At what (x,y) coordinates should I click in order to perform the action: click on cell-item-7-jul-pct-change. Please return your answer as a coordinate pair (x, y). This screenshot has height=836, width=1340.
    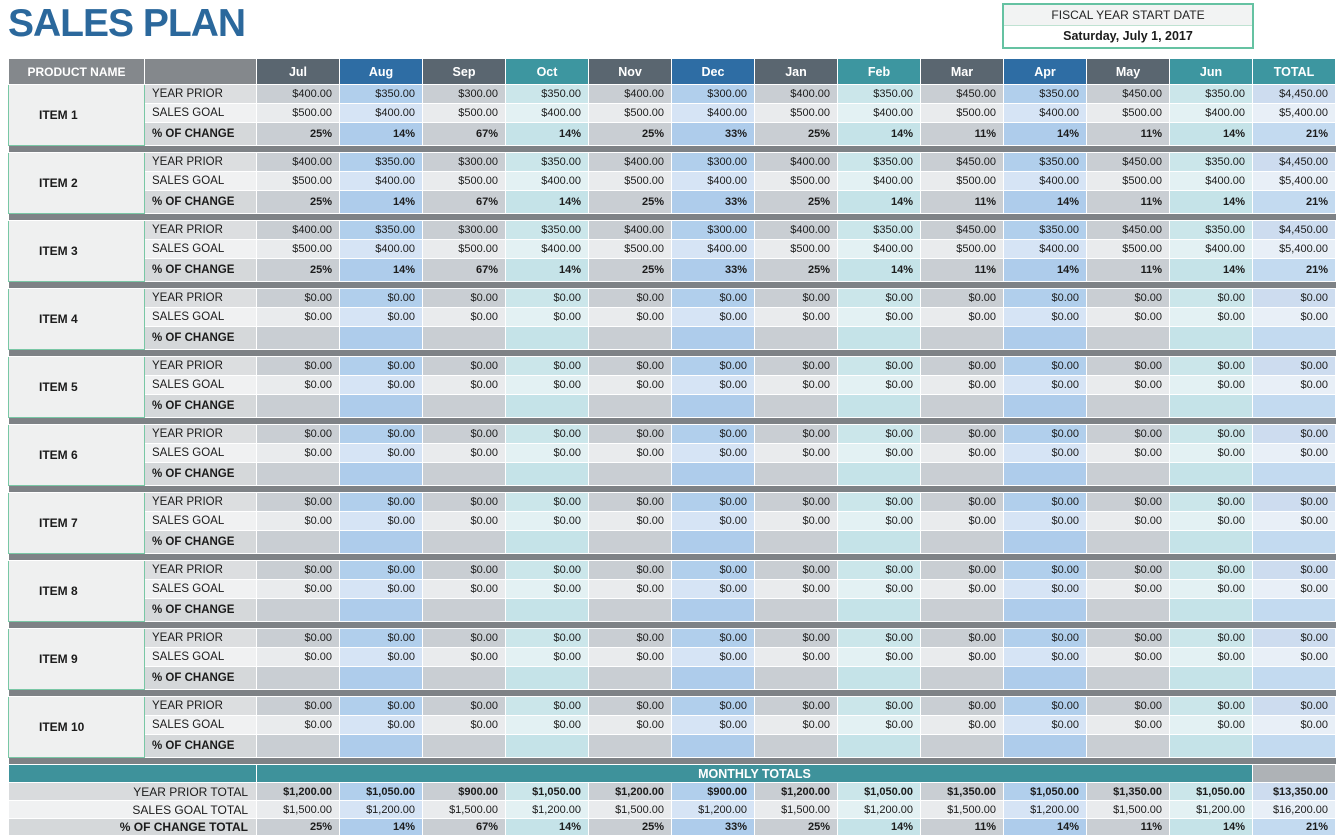
    Looking at the image, I should click on (298, 542).